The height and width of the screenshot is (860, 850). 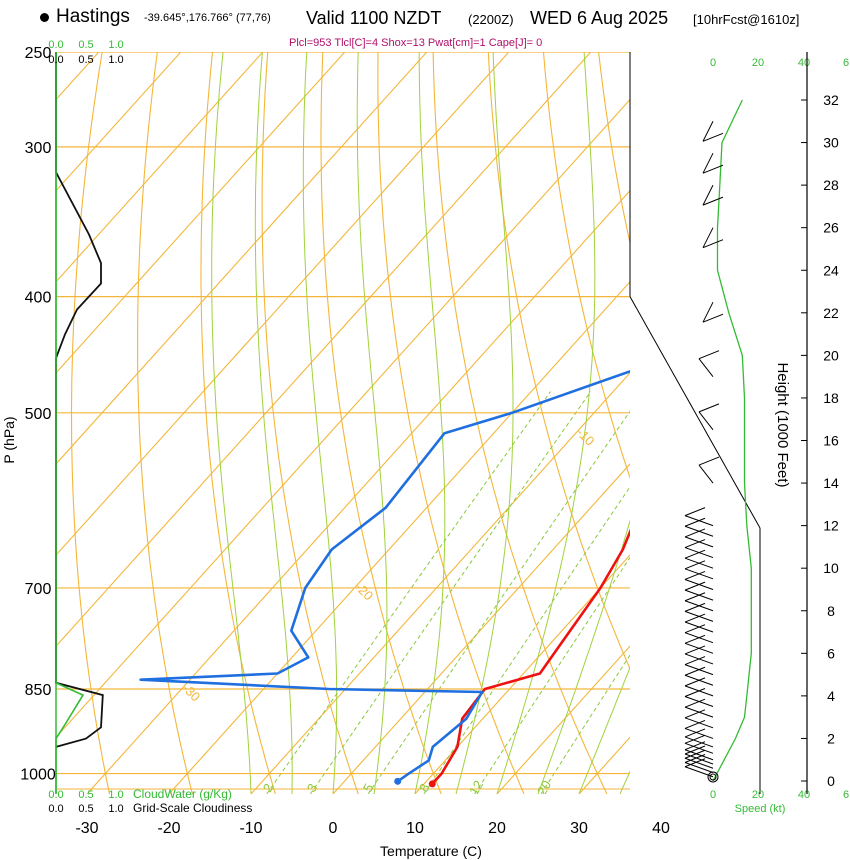 What do you see at coordinates (713, 795) in the screenshot?
I see `wind-speed-tick-bottom: 0` at bounding box center [713, 795].